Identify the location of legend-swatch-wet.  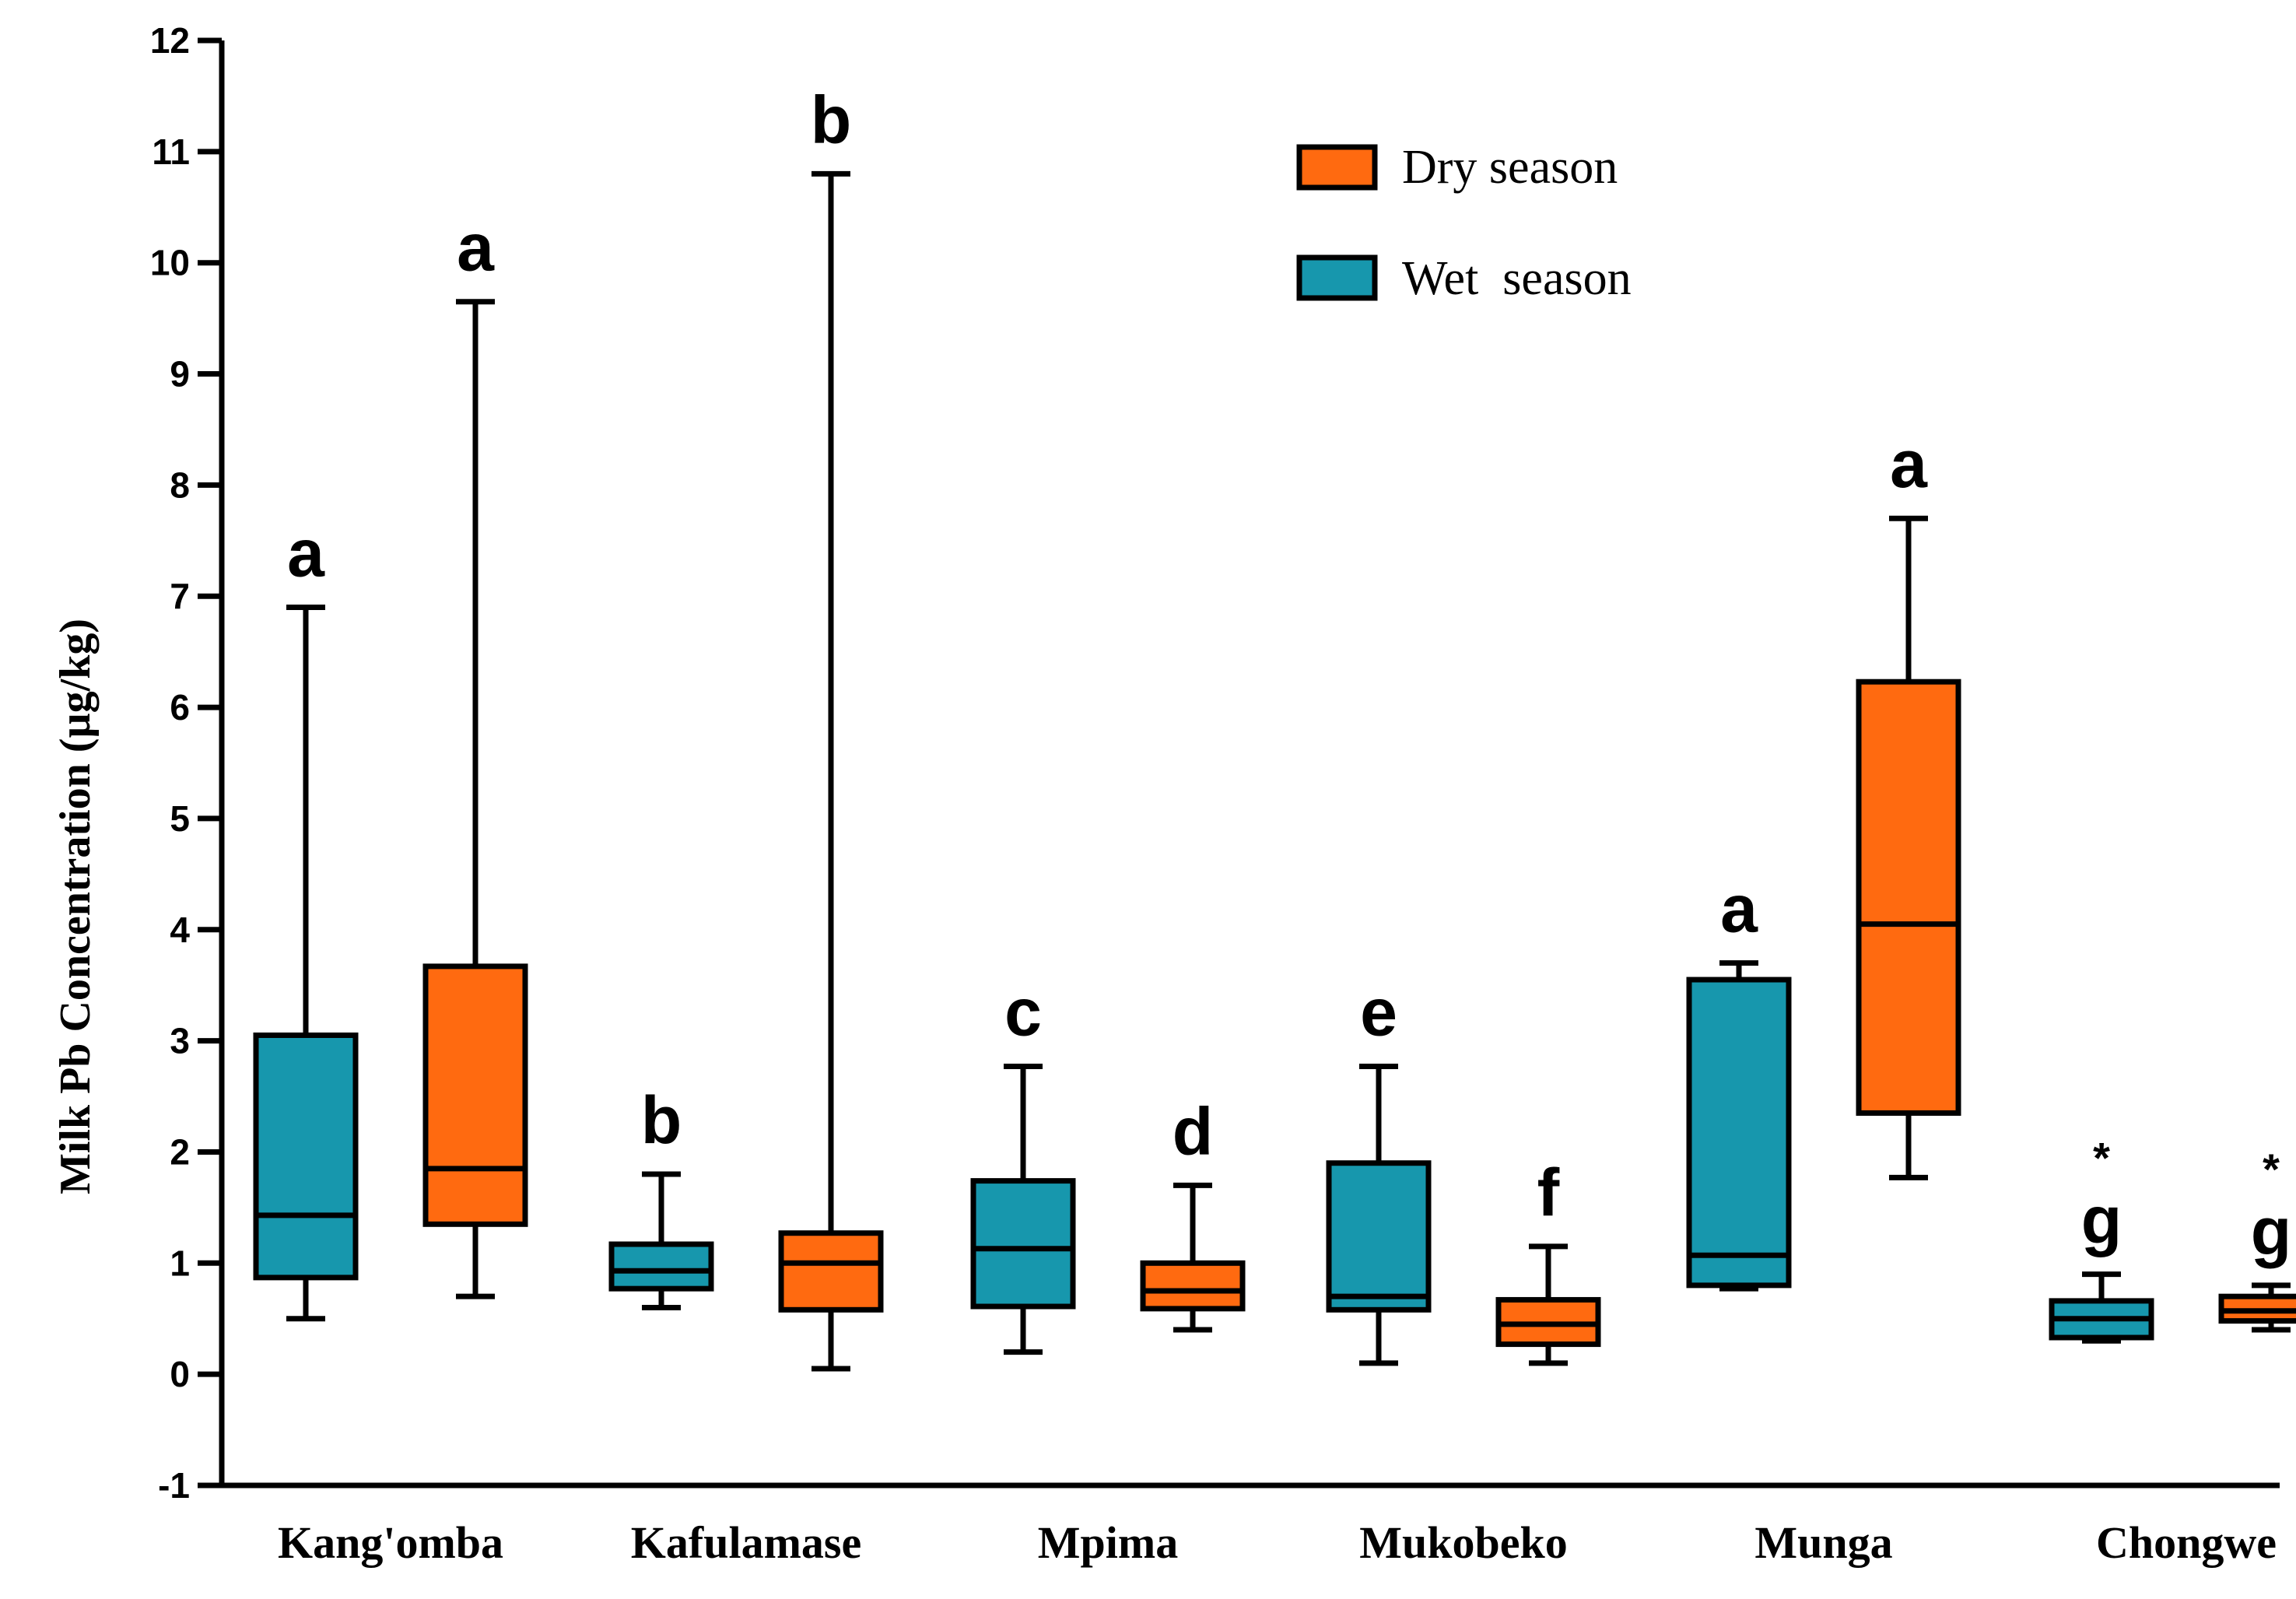
(1337, 277).